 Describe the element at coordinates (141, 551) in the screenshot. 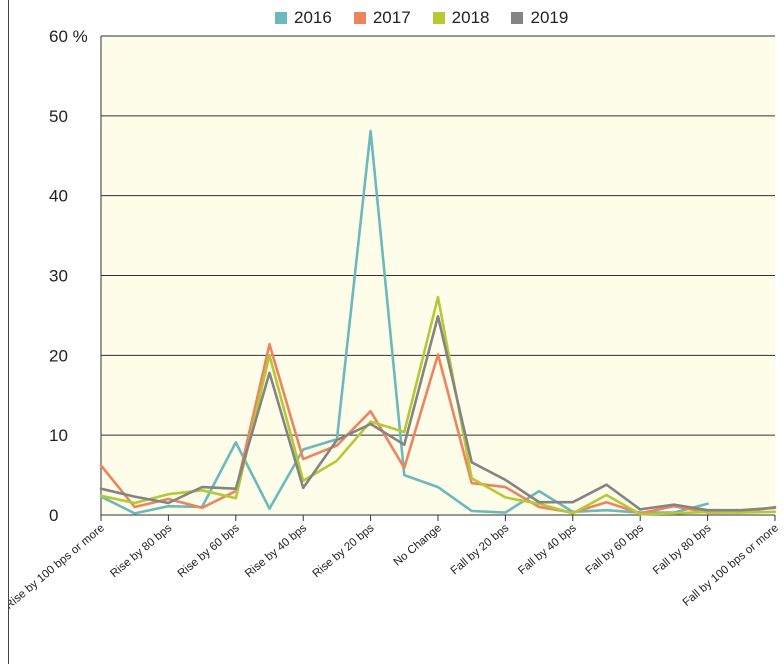

I see `x-tick-label: Rise by 80 bps` at that location.